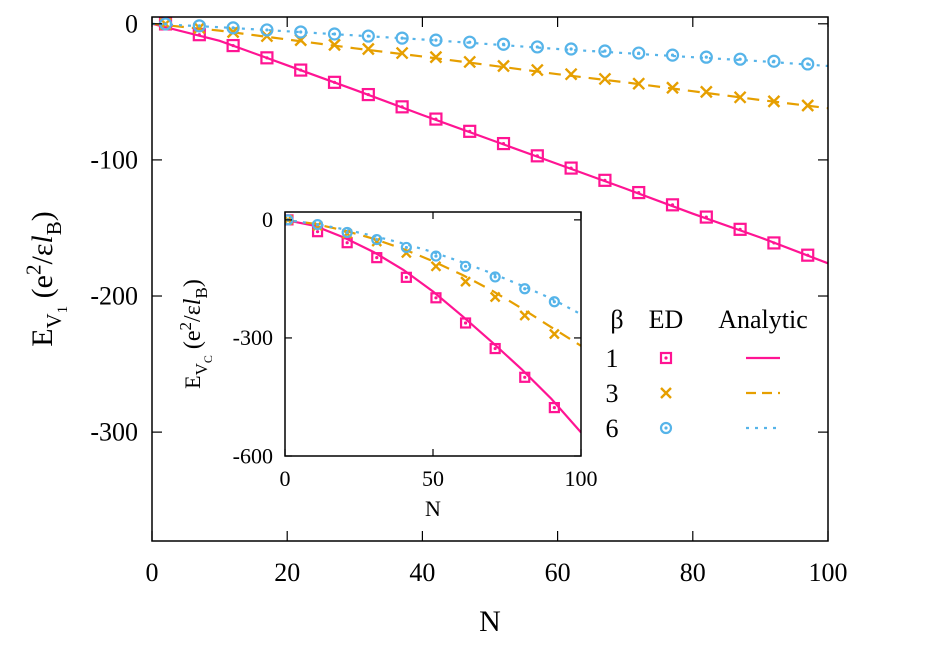  Describe the element at coordinates (193, 283) in the screenshot. I see `ylabel-close: )` at that location.